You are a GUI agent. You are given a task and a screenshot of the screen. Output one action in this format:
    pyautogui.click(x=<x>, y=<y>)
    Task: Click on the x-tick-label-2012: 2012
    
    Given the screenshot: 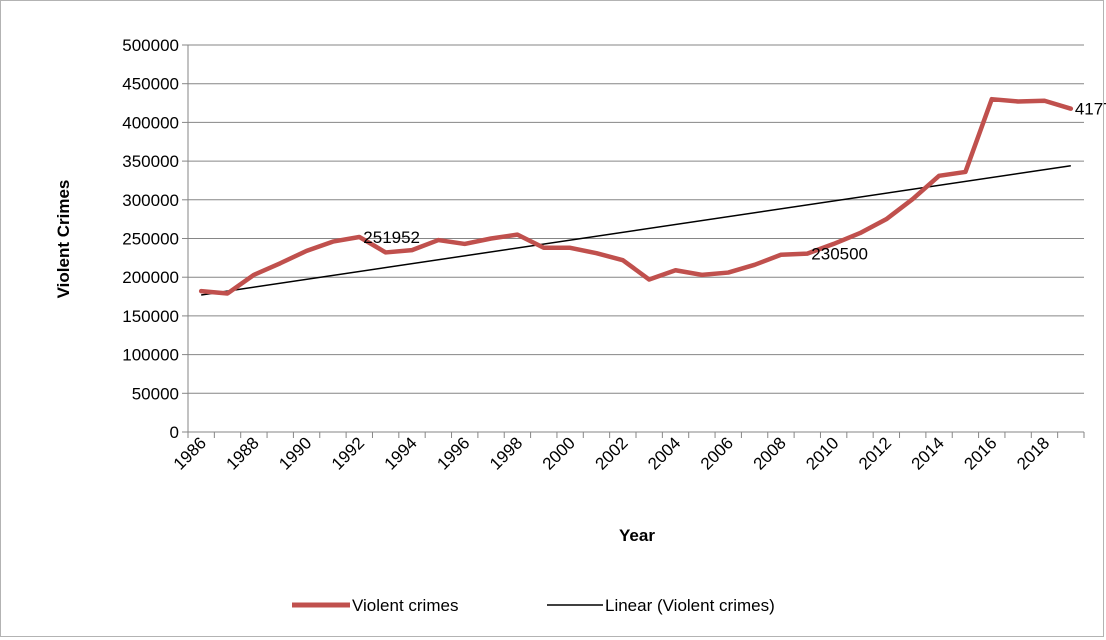 What is the action you would take?
    pyautogui.click(x=875, y=453)
    